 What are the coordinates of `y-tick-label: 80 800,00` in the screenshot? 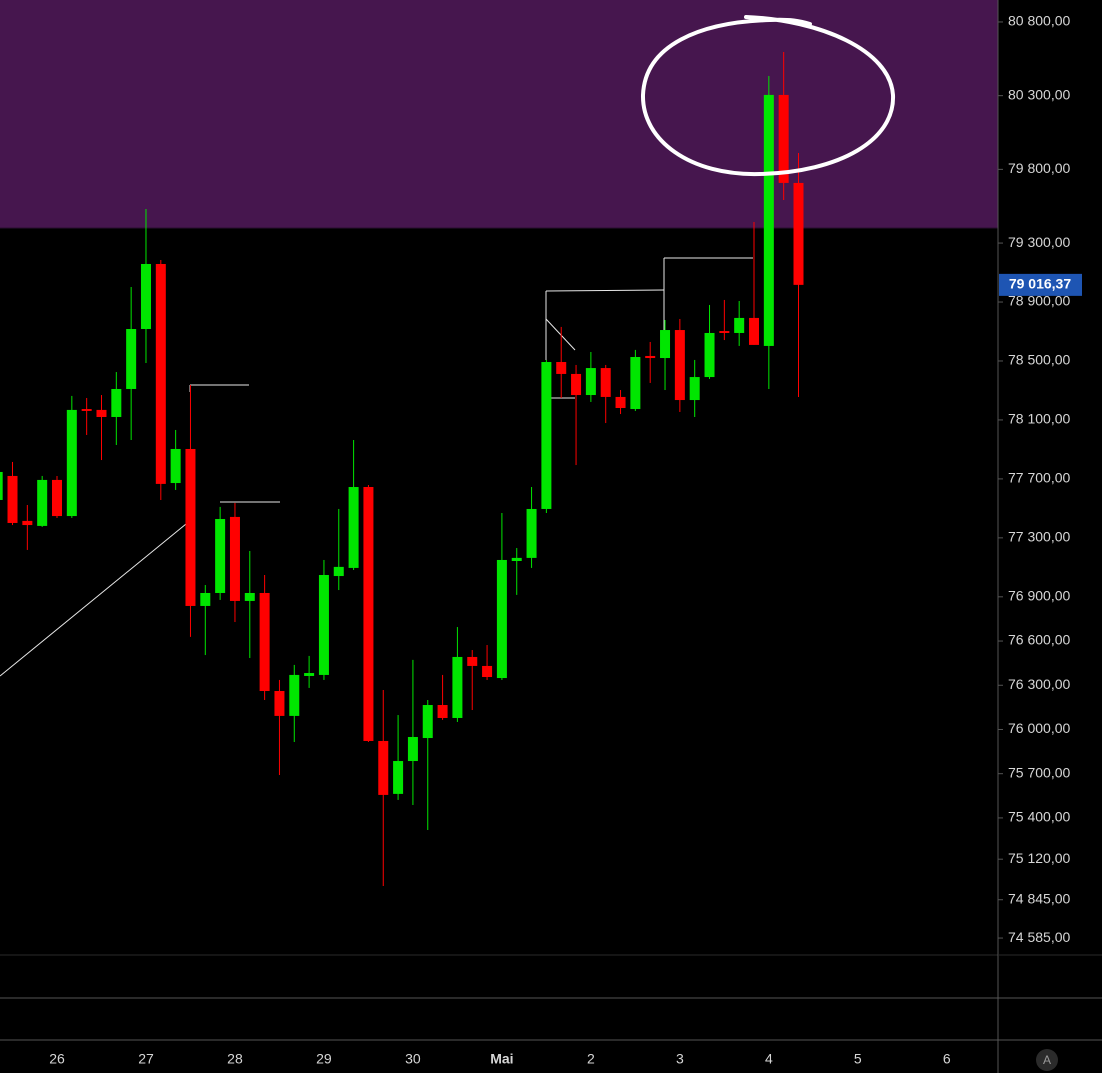 It's located at (1039, 21).